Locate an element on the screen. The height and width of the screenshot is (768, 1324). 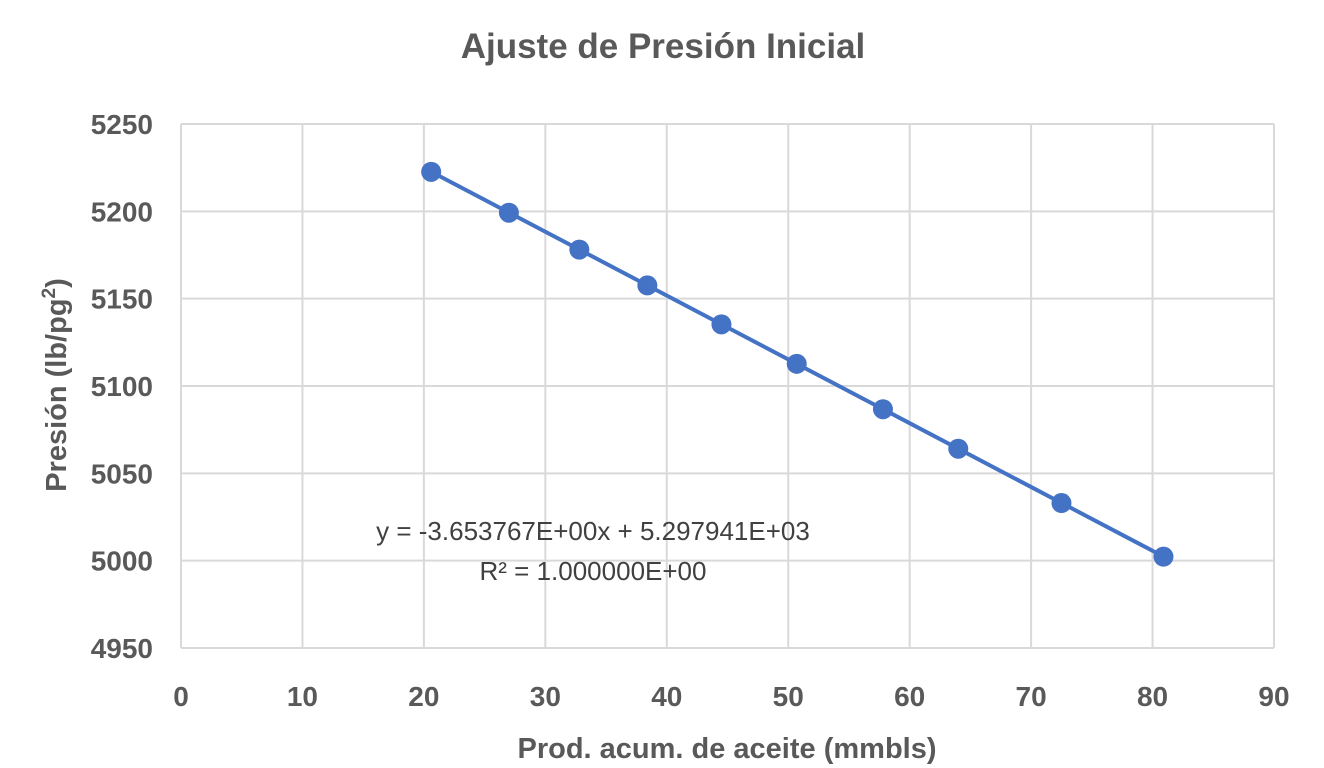
y-tick-label: 4950 is located at coordinates (122, 648).